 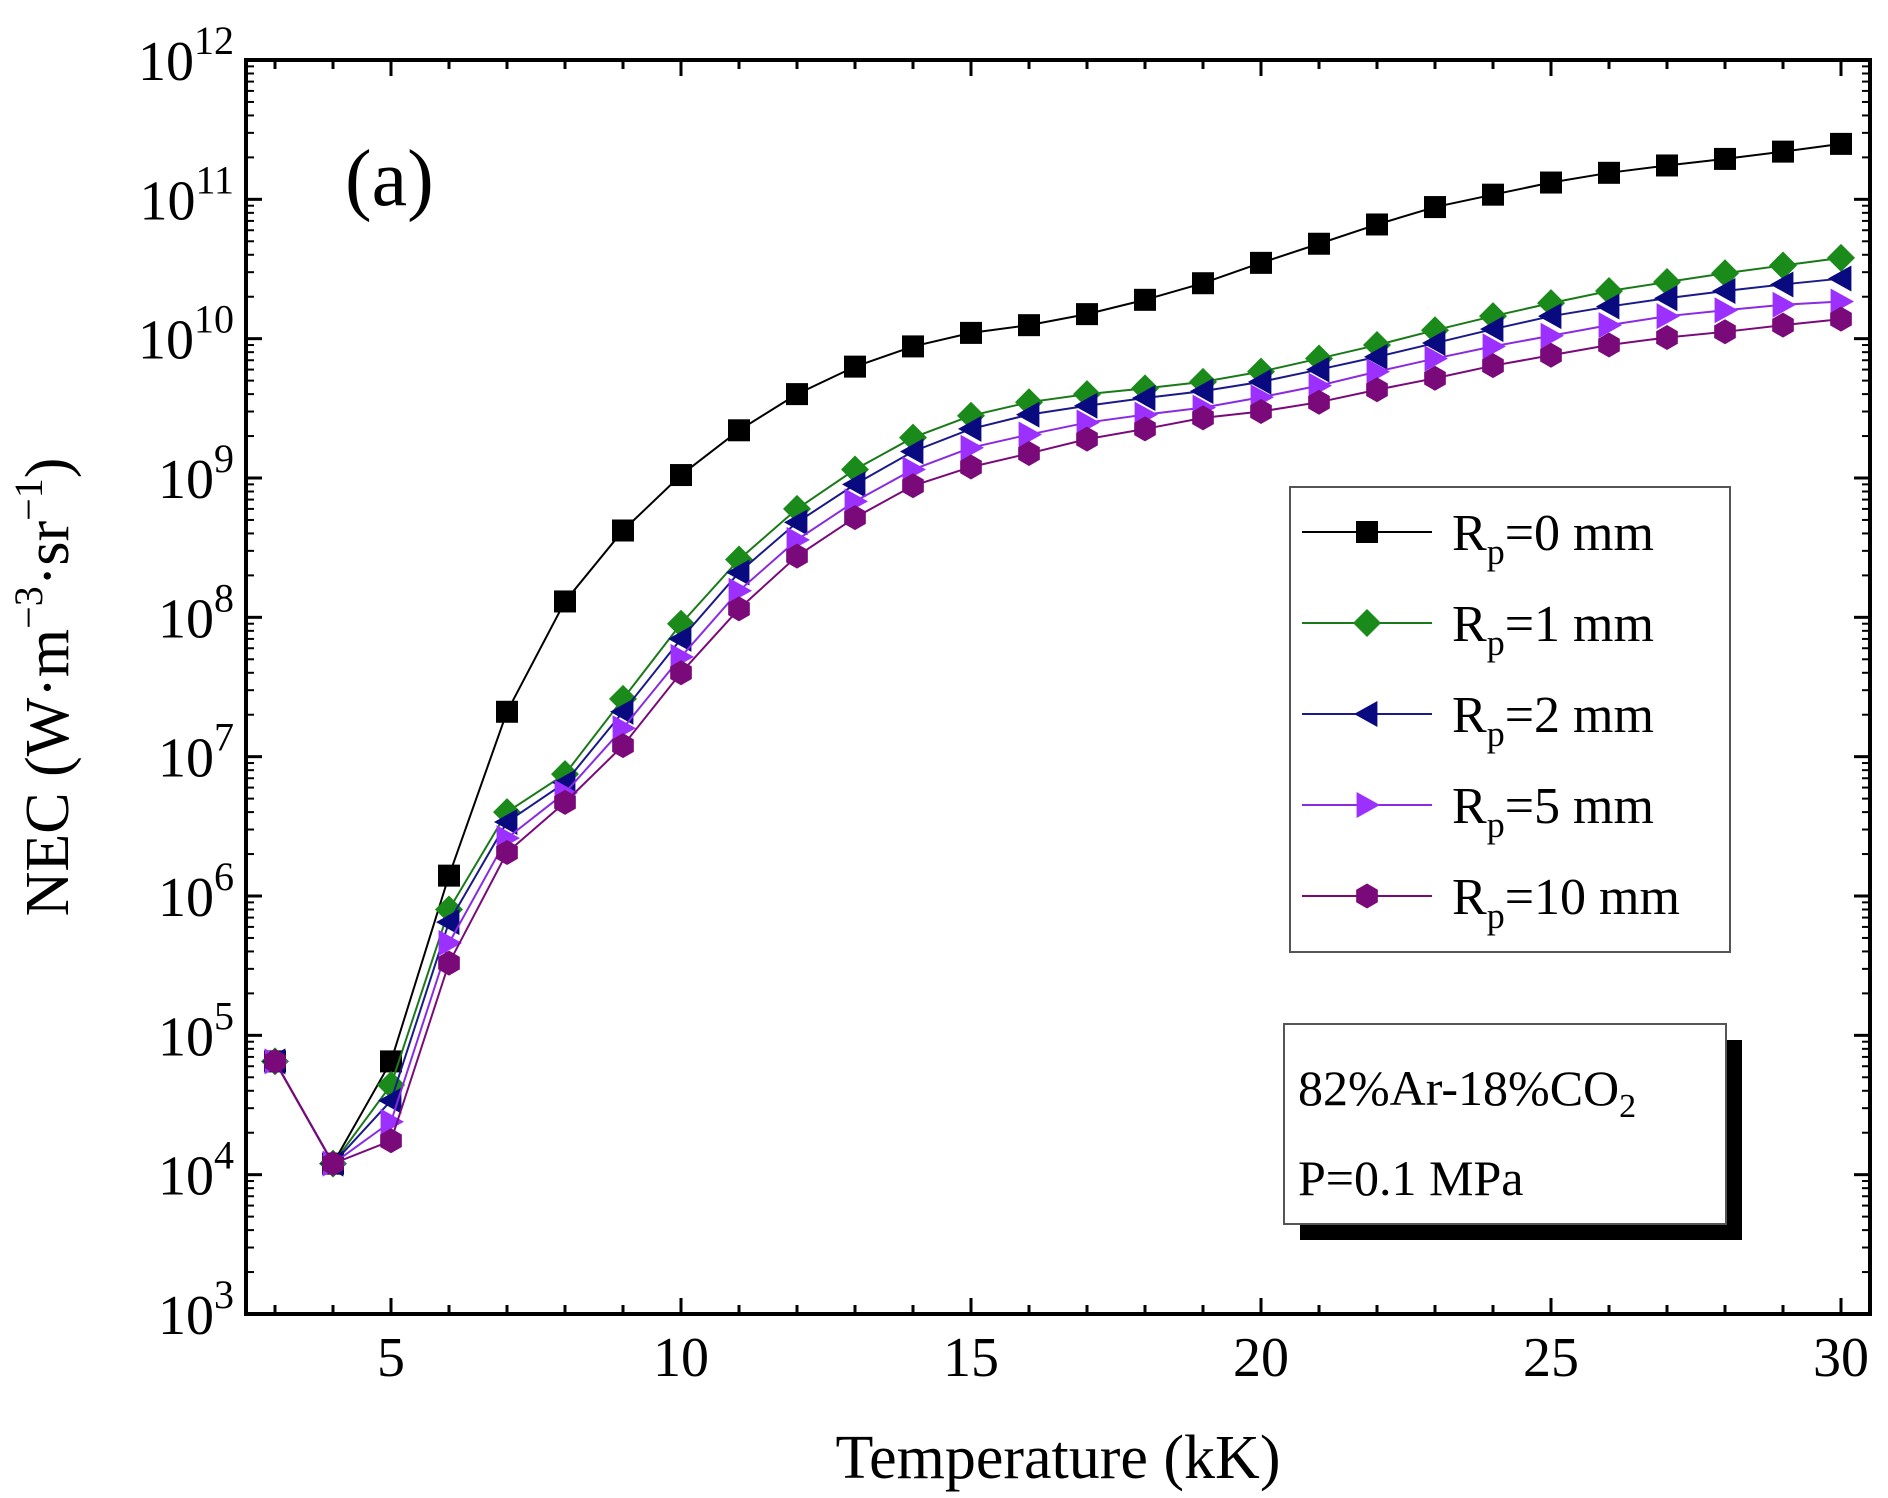 I want to click on legend-label: Rp=1 mm, so click(x=1553, y=629).